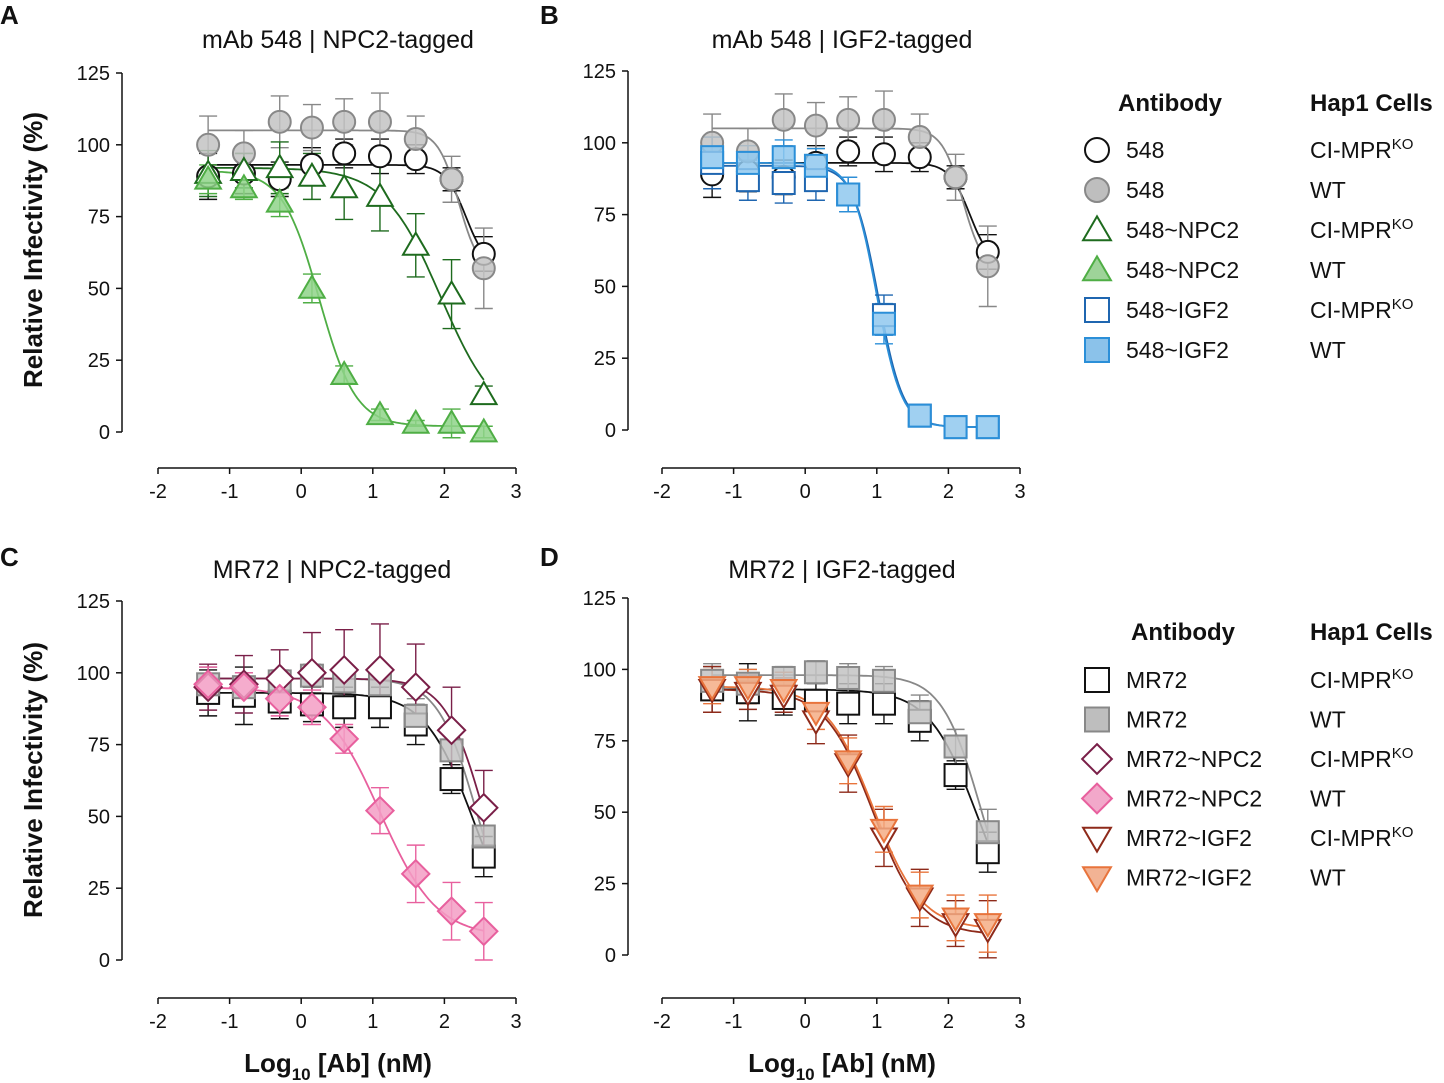 Image resolution: width=1444 pixels, height=1083 pixels. I want to click on legend-cells-label: CI-MPRKO, so click(1361, 149).